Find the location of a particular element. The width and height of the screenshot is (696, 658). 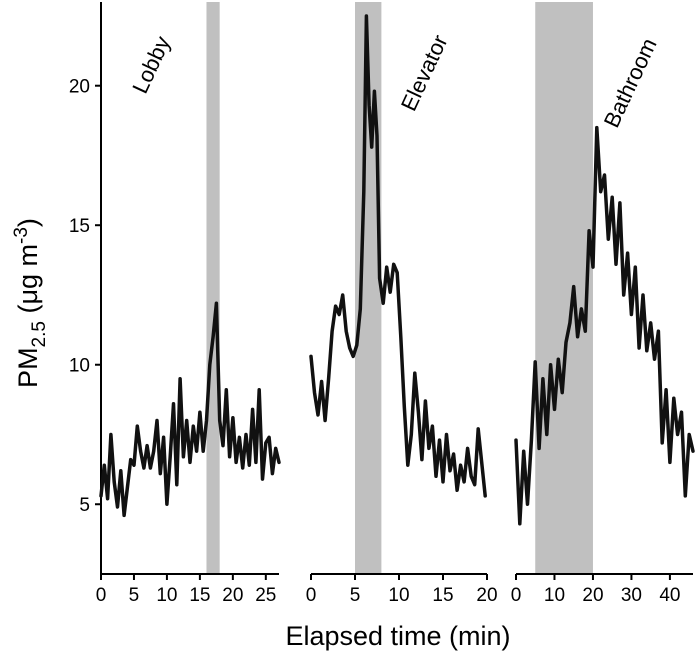

x-tick-label: 25 is located at coordinates (265, 595).